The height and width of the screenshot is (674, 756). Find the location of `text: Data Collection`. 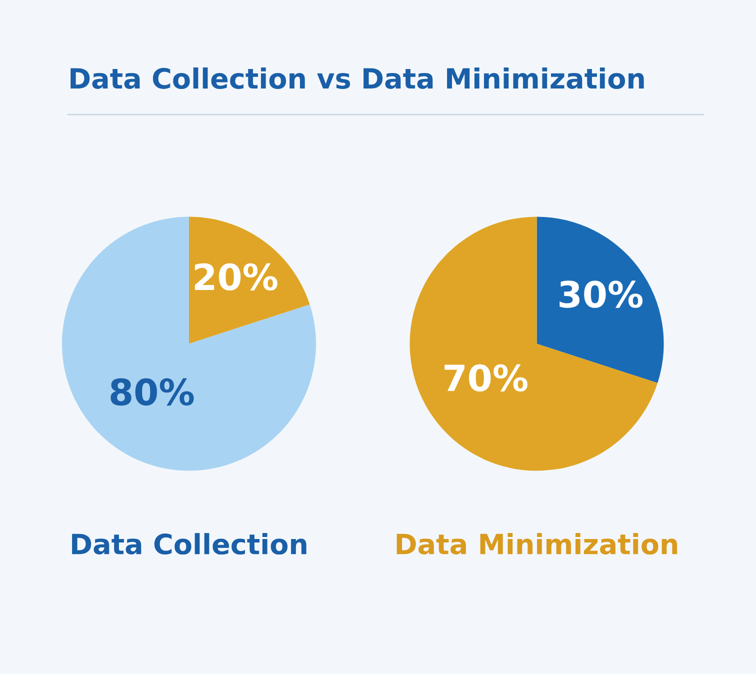

text: Data Collection is located at coordinates (189, 544).